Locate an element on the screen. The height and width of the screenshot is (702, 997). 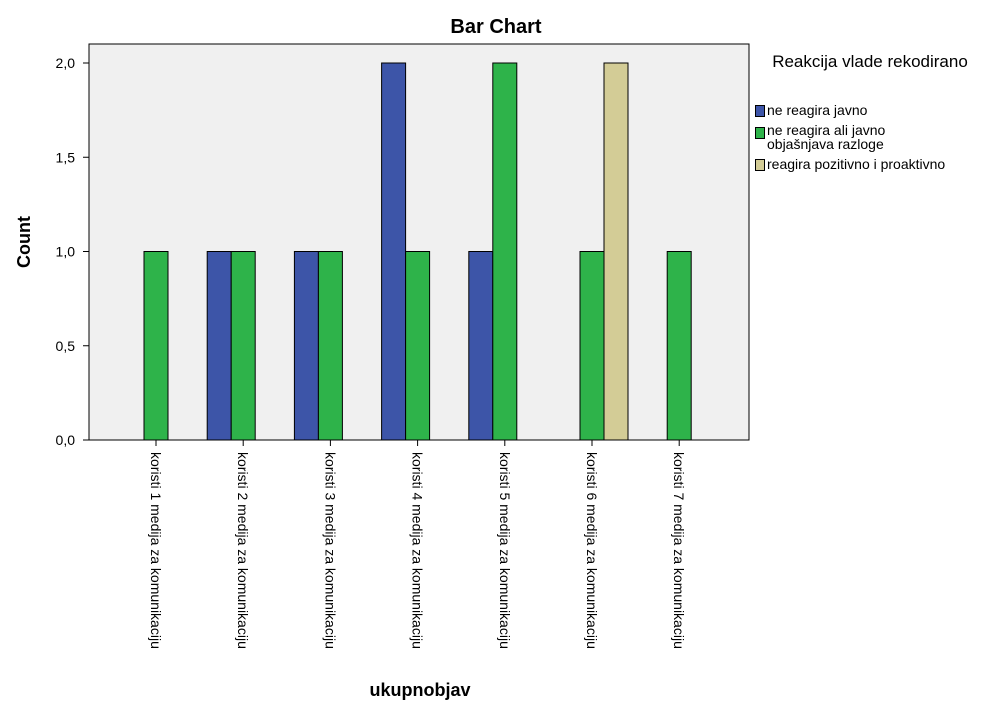
y-tick-label: 1,0 is located at coordinates (66, 252).